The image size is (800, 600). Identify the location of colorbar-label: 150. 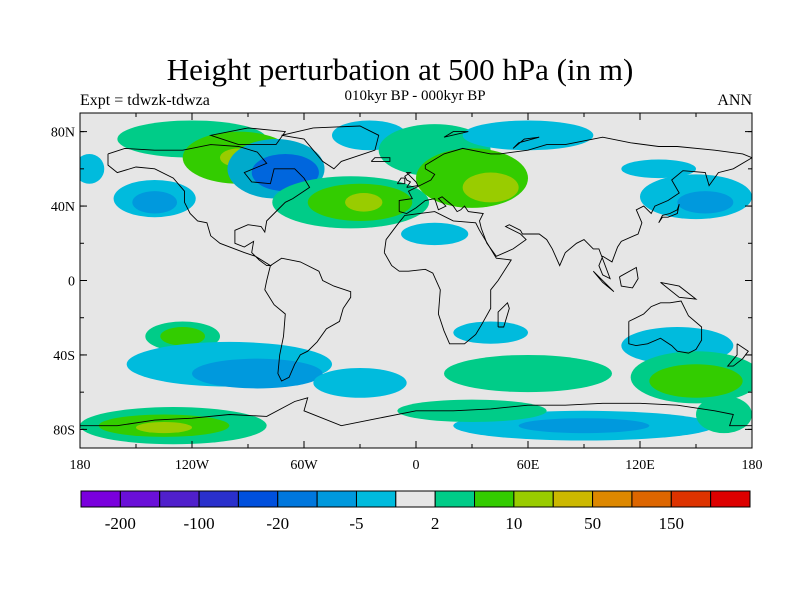
(672, 523).